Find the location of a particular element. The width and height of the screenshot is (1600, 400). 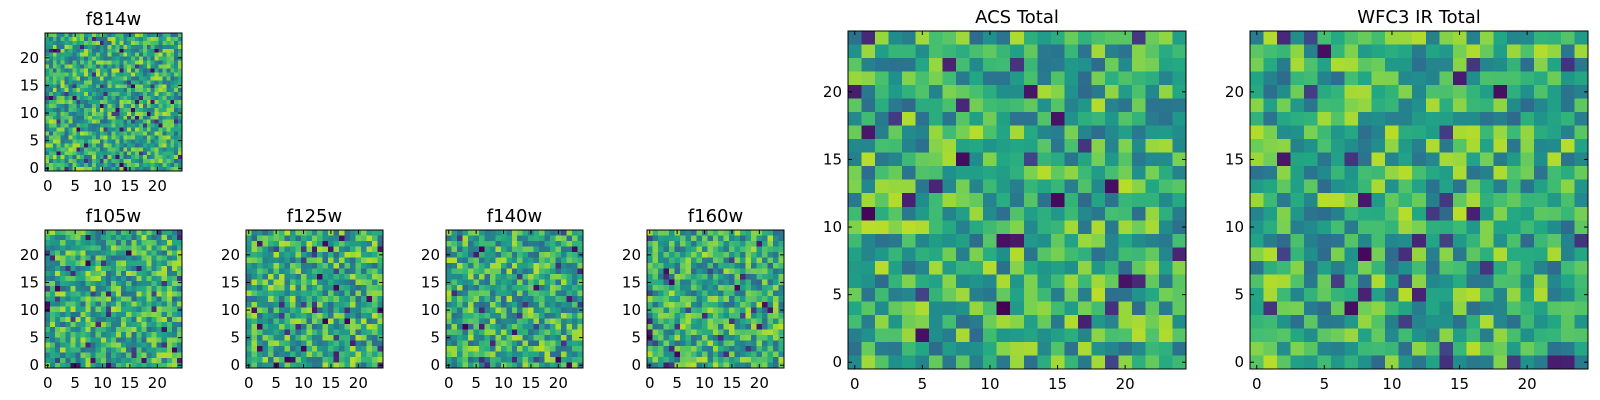

x-tick-label: 20 is located at coordinates (558, 383).